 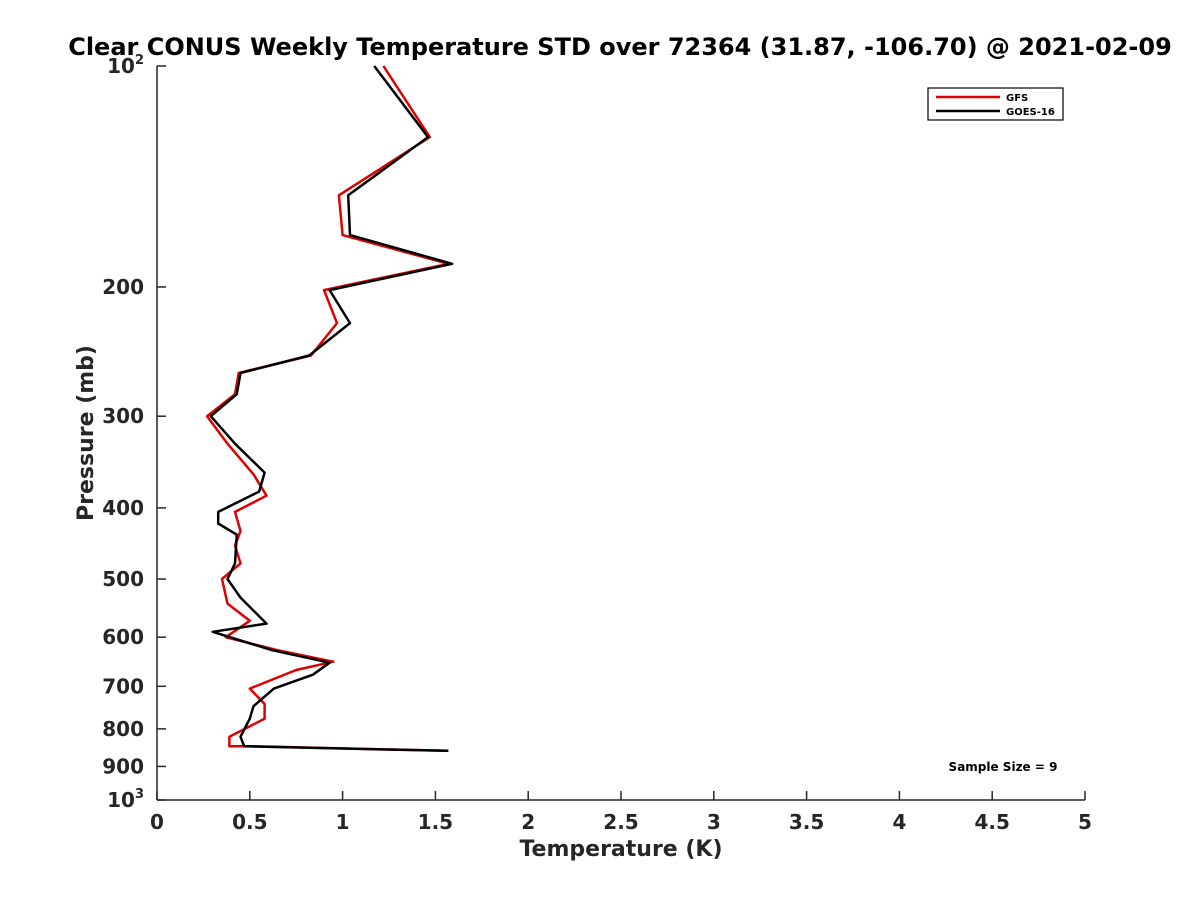 I want to click on y-tick-label: 400, so click(x=123, y=508).